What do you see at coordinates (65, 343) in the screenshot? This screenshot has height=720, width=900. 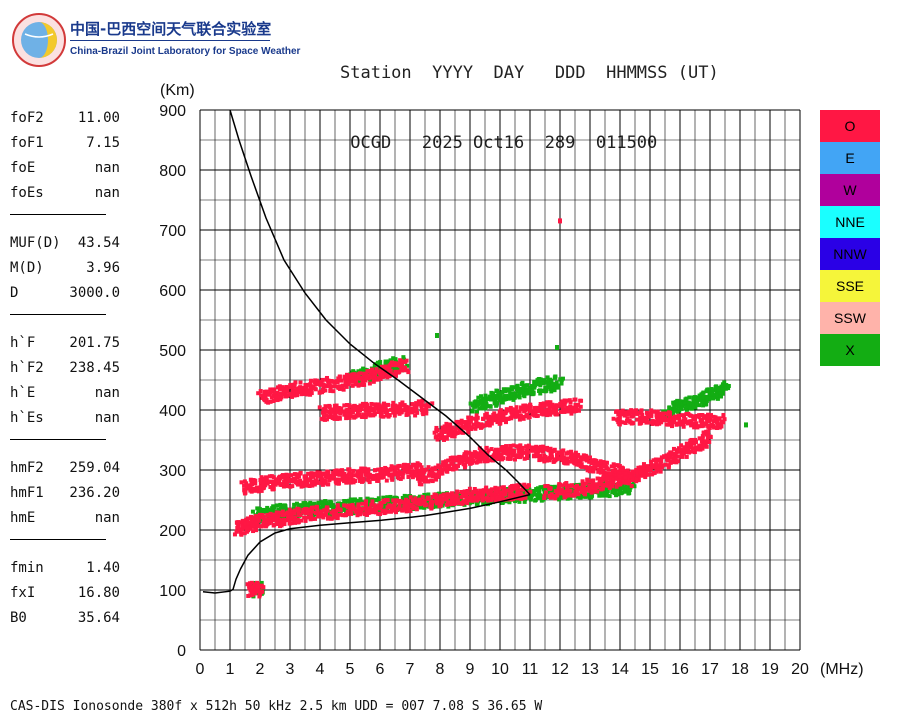 I see `param-row: h`F 201.75` at bounding box center [65, 343].